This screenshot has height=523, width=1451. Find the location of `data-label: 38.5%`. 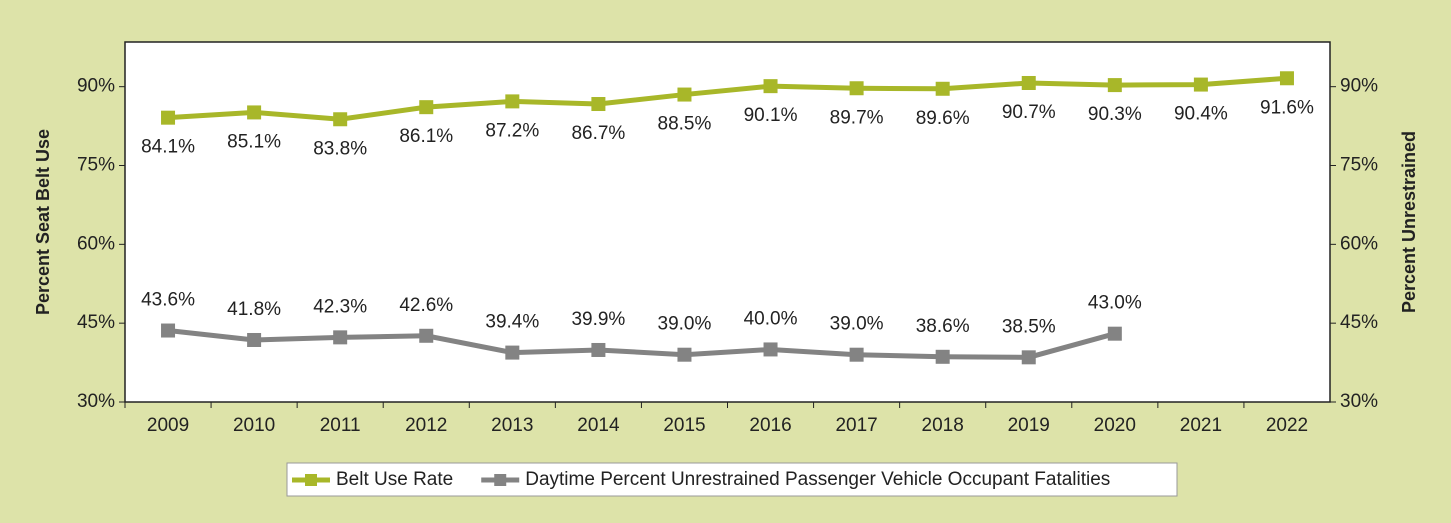

data-label: 38.5% is located at coordinates (1029, 326).